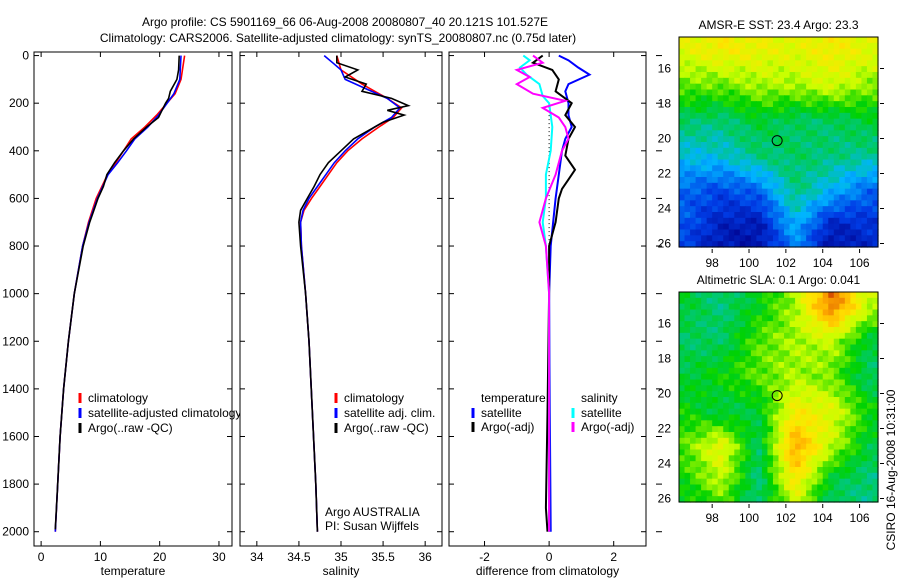 Image resolution: width=900 pixels, height=580 pixels. What do you see at coordinates (542, 293) in the screenshot?
I see `series-line-salinity-argo-adj-` at bounding box center [542, 293].